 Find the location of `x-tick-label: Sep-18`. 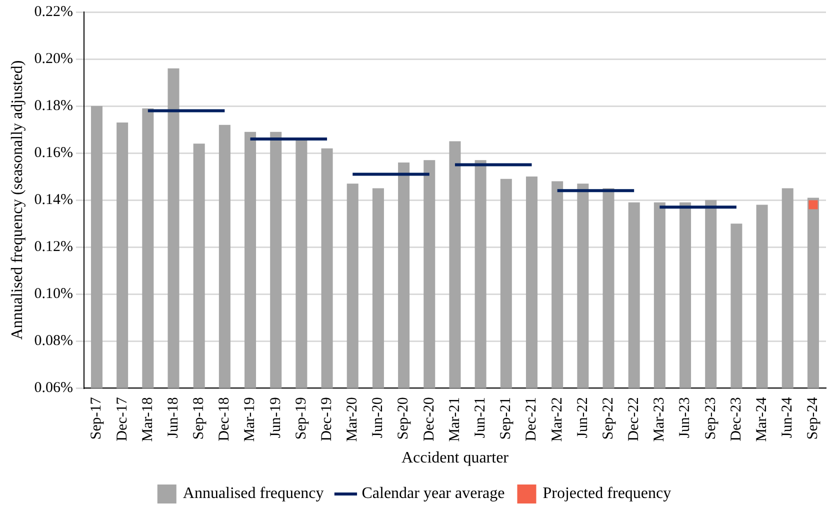

x-tick-label: Sep-18 is located at coordinates (199, 418).